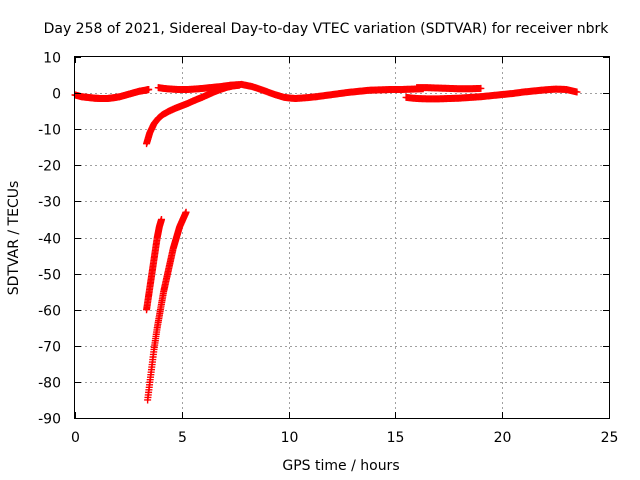  What do you see at coordinates (290, 438) in the screenshot?
I see `x-tick-label: 10` at bounding box center [290, 438].